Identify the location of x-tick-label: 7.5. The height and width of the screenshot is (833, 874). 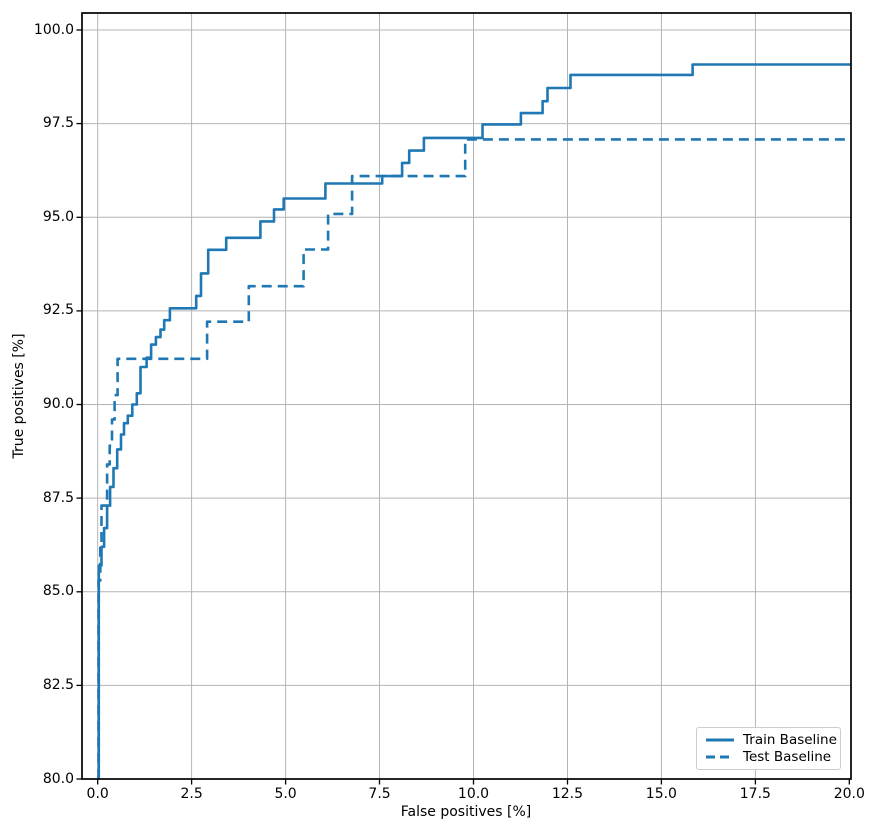
(379, 794).